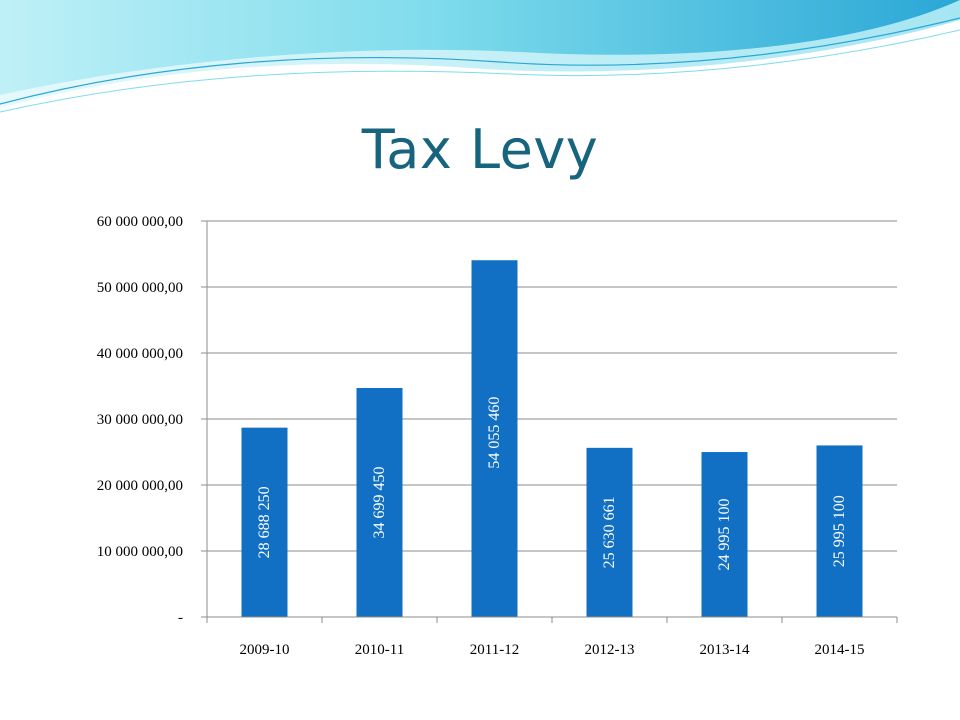 Image resolution: width=960 pixels, height=720 pixels. I want to click on bar-data-label: 25 995 100, so click(839, 531).